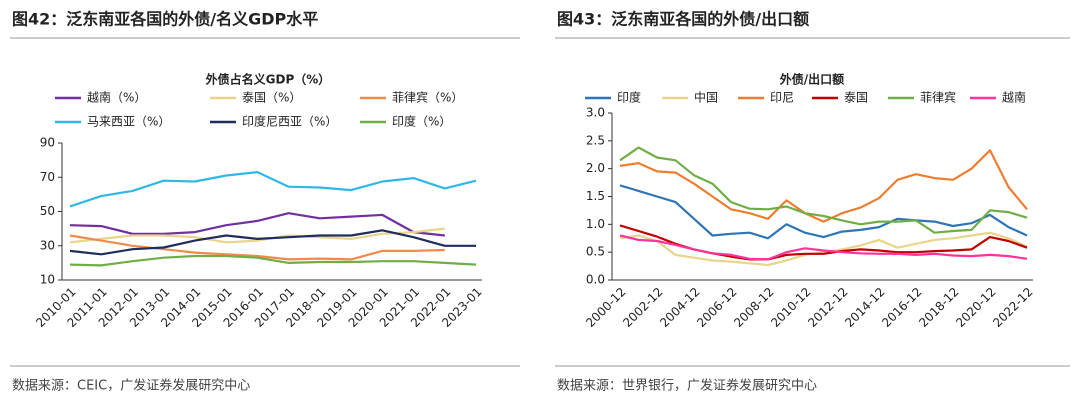 This screenshot has height=420, width=1080. What do you see at coordinates (901, 307) in the screenshot?
I see `x-tick-label: 2016-12` at bounding box center [901, 307].